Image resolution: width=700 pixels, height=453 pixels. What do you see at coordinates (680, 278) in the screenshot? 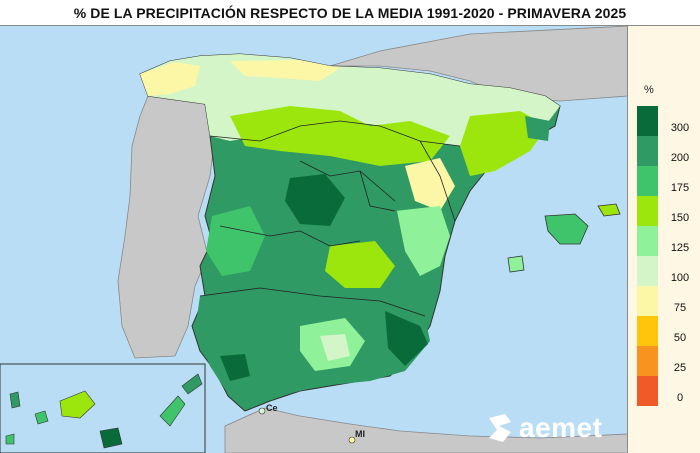
I see `legend-tick-label: 100` at bounding box center [680, 278].